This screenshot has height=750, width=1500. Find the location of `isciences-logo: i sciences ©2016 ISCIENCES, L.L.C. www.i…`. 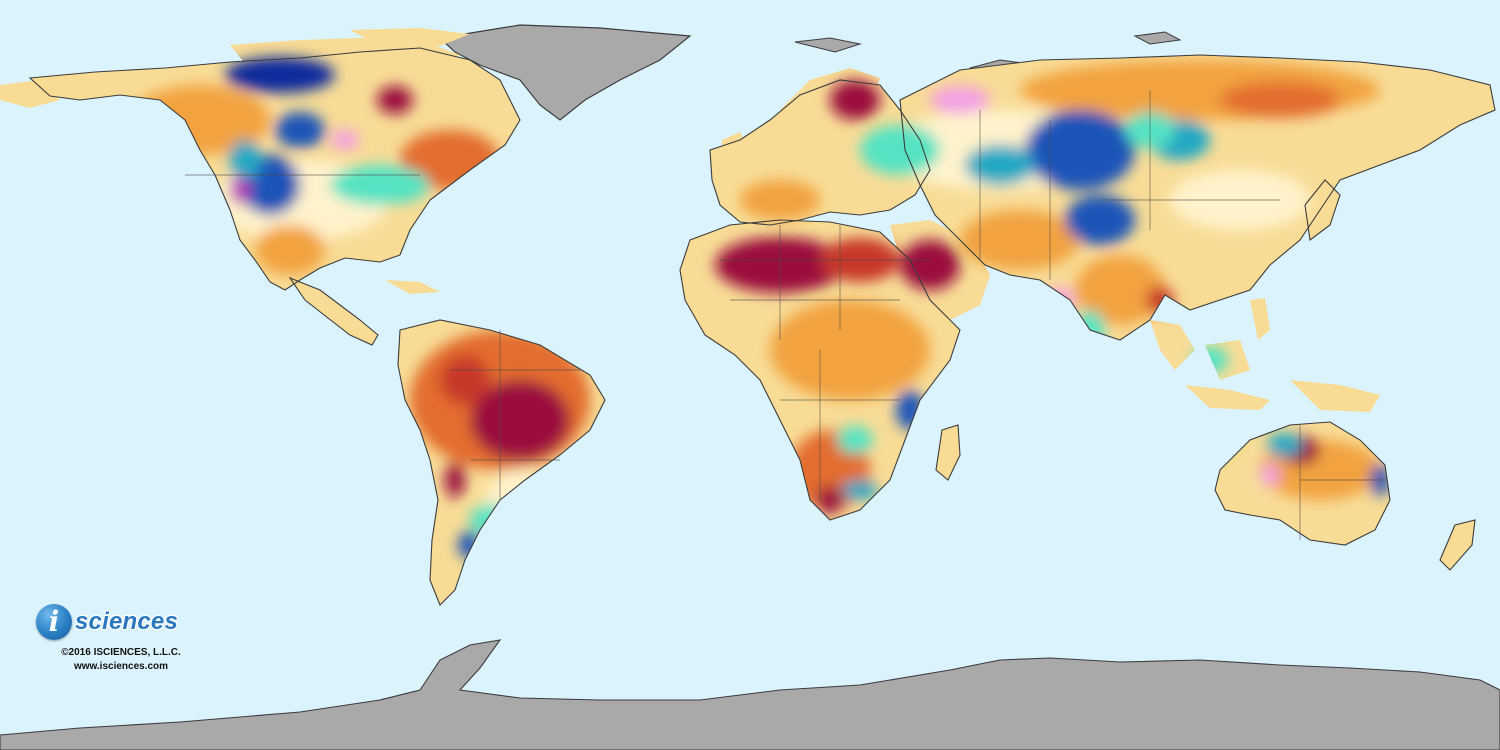

isciences-logo: i sciences ©2016 ISCIENCES, L.L.C. www.i… is located at coordinates (126, 639).